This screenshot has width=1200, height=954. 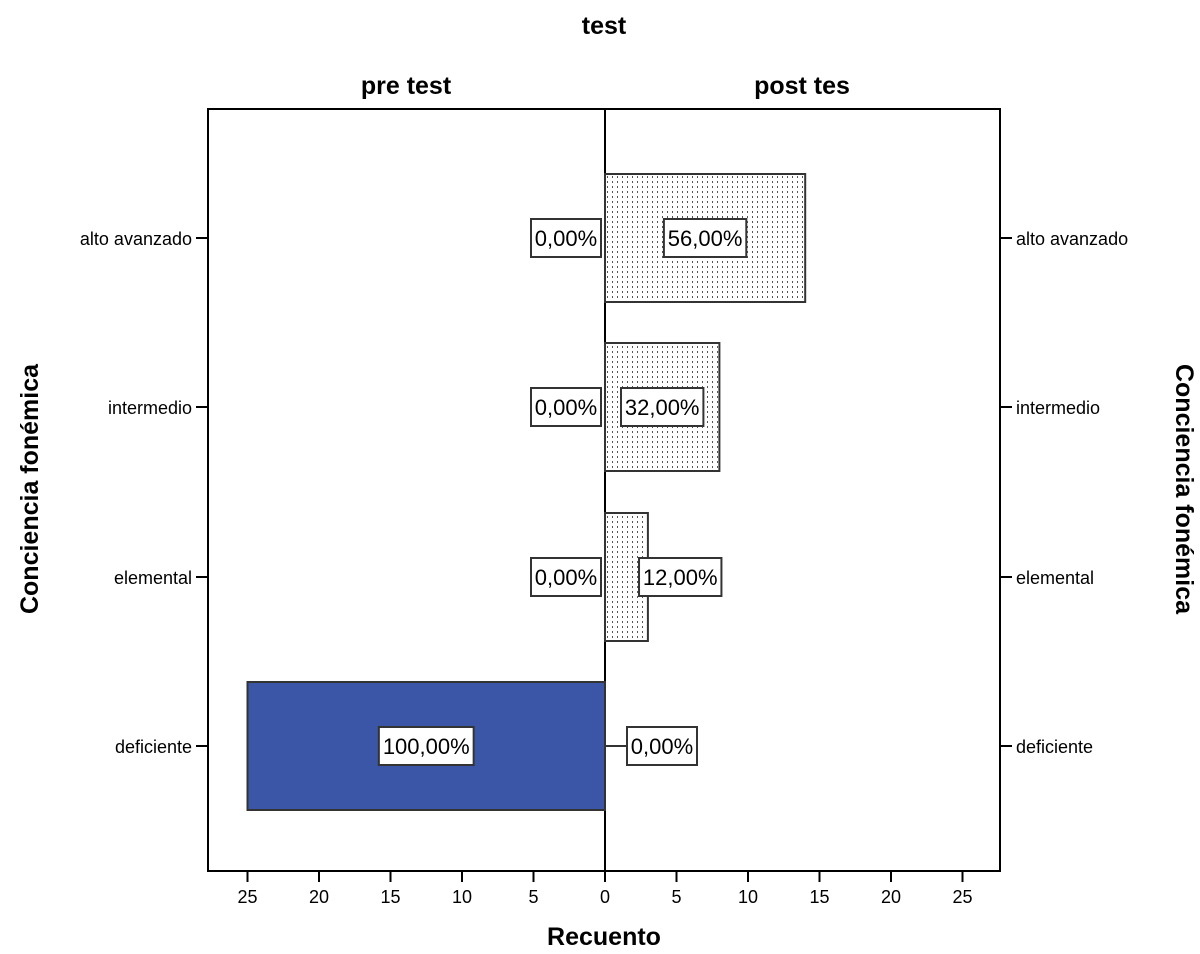 What do you see at coordinates (319, 897) in the screenshot?
I see `x-tick-label-left-20: 20` at bounding box center [319, 897].